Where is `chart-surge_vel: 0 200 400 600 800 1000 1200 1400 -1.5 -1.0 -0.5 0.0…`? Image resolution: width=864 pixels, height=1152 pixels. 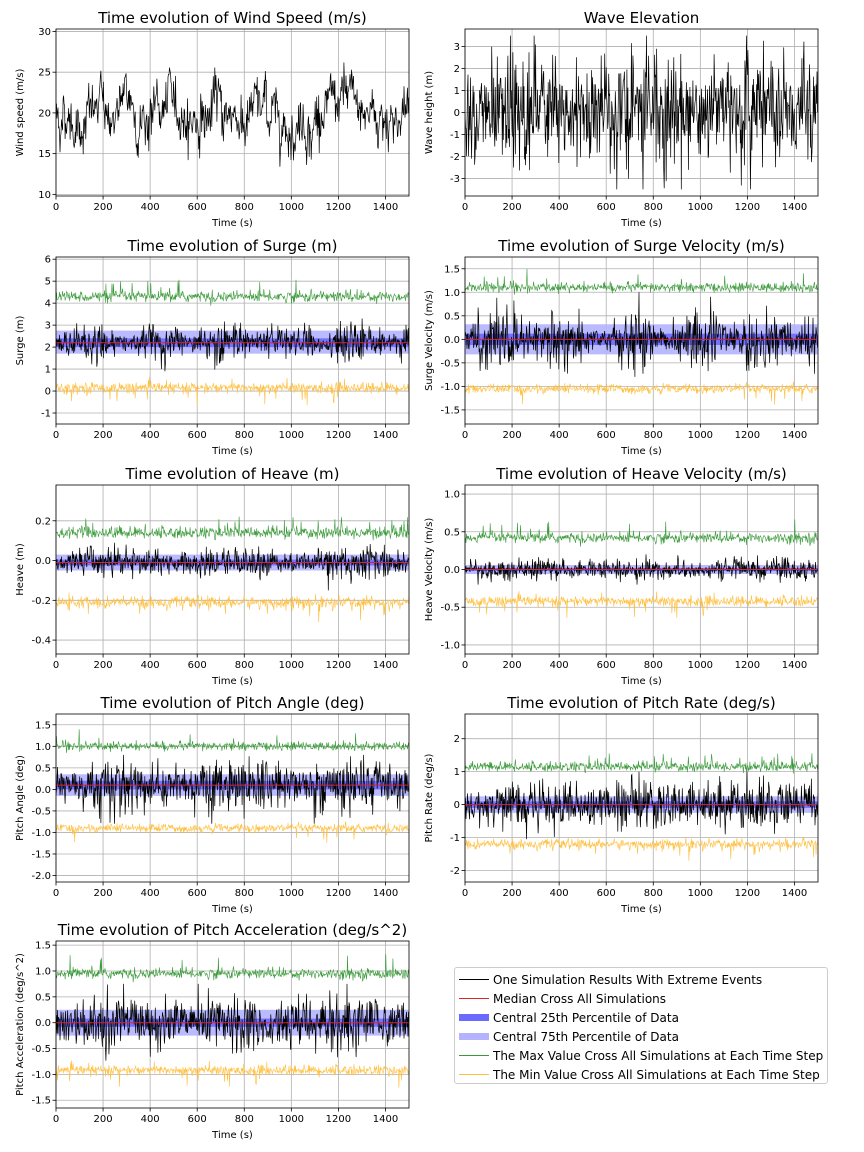 chart-surge_vel: 0 200 400 600 800 1000 1200 1400 -1.5 -1.0 -0.5 0.0… is located at coordinates (621, 347).